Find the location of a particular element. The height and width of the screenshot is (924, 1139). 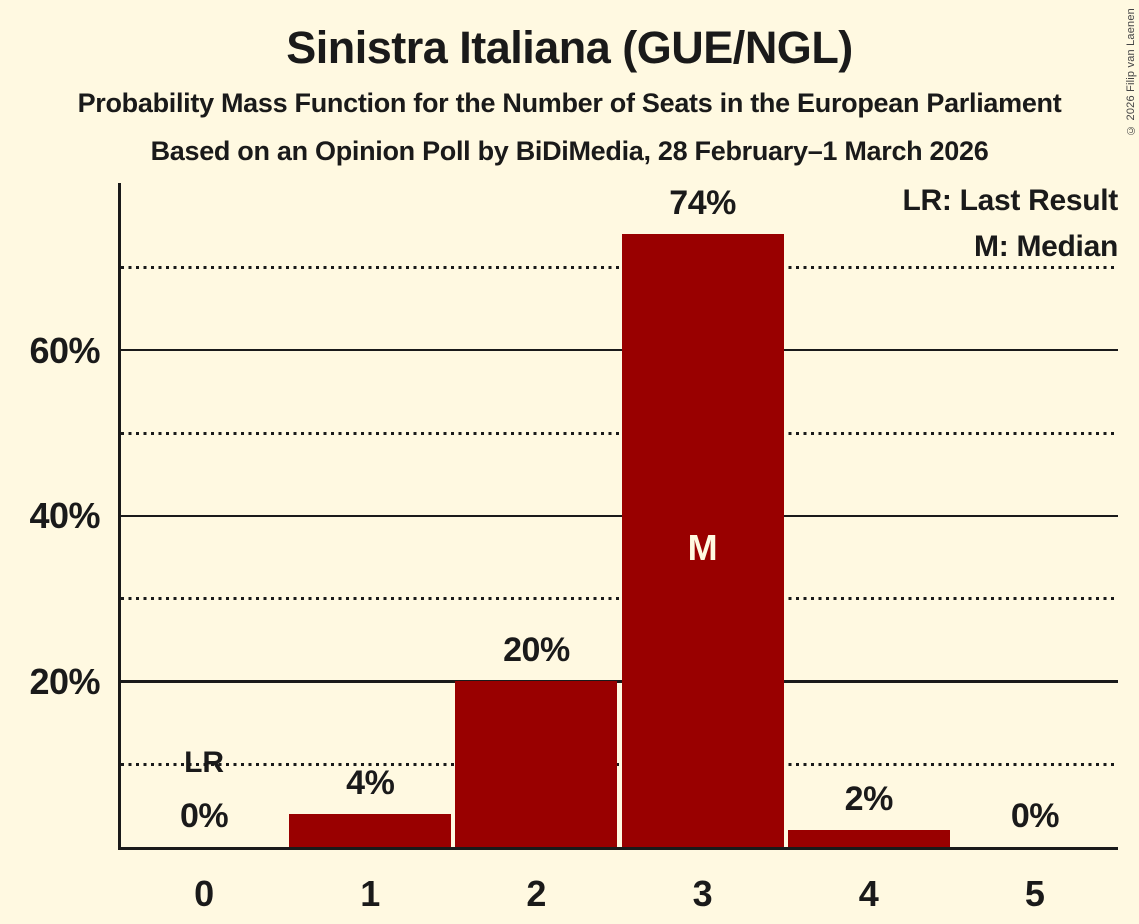

y-axis is located at coordinates (119, 516).